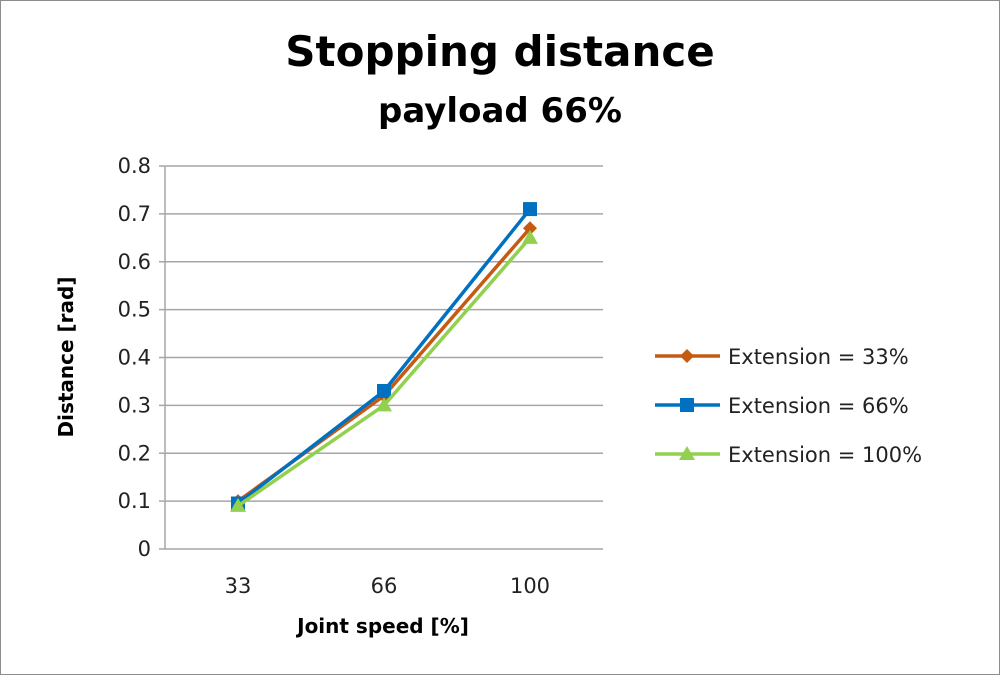  I want to click on legend-item: Extension = 33%, so click(782, 357).